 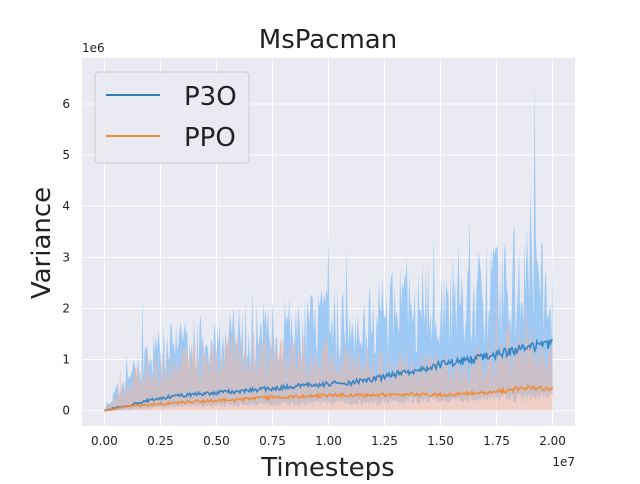 I want to click on y-tick-label: 0, so click(x=66, y=411).